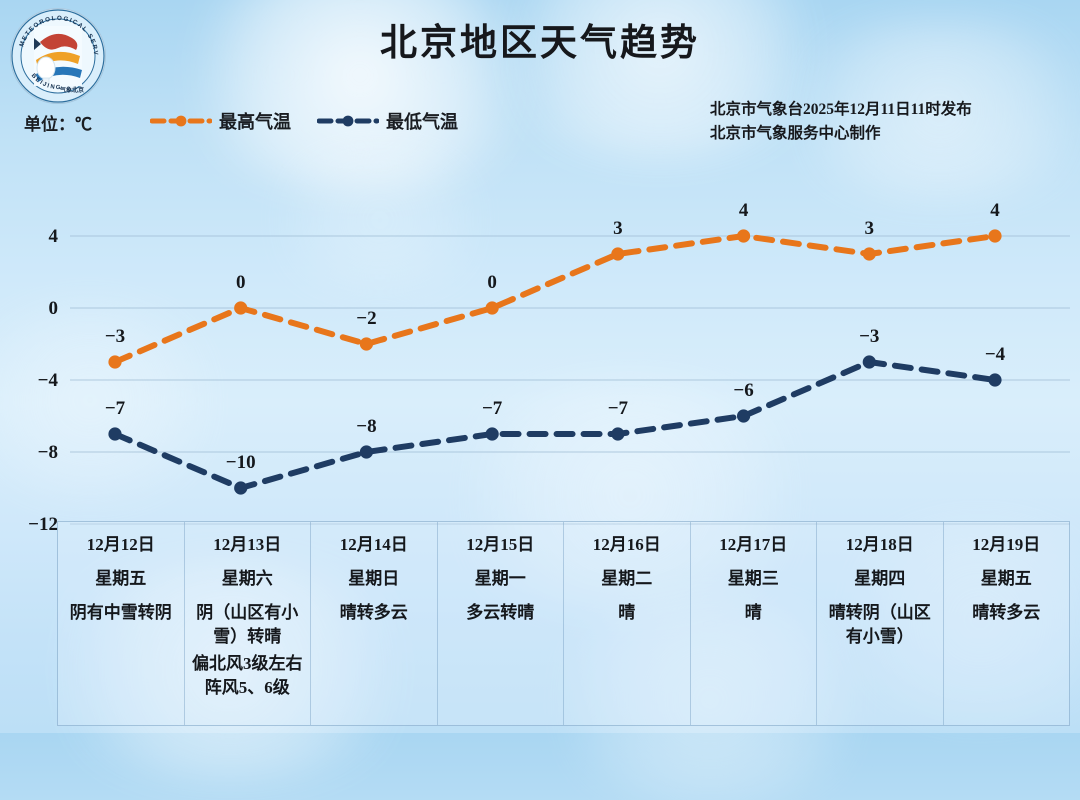  I want to click on low-temp-value-label: −8, so click(366, 426).